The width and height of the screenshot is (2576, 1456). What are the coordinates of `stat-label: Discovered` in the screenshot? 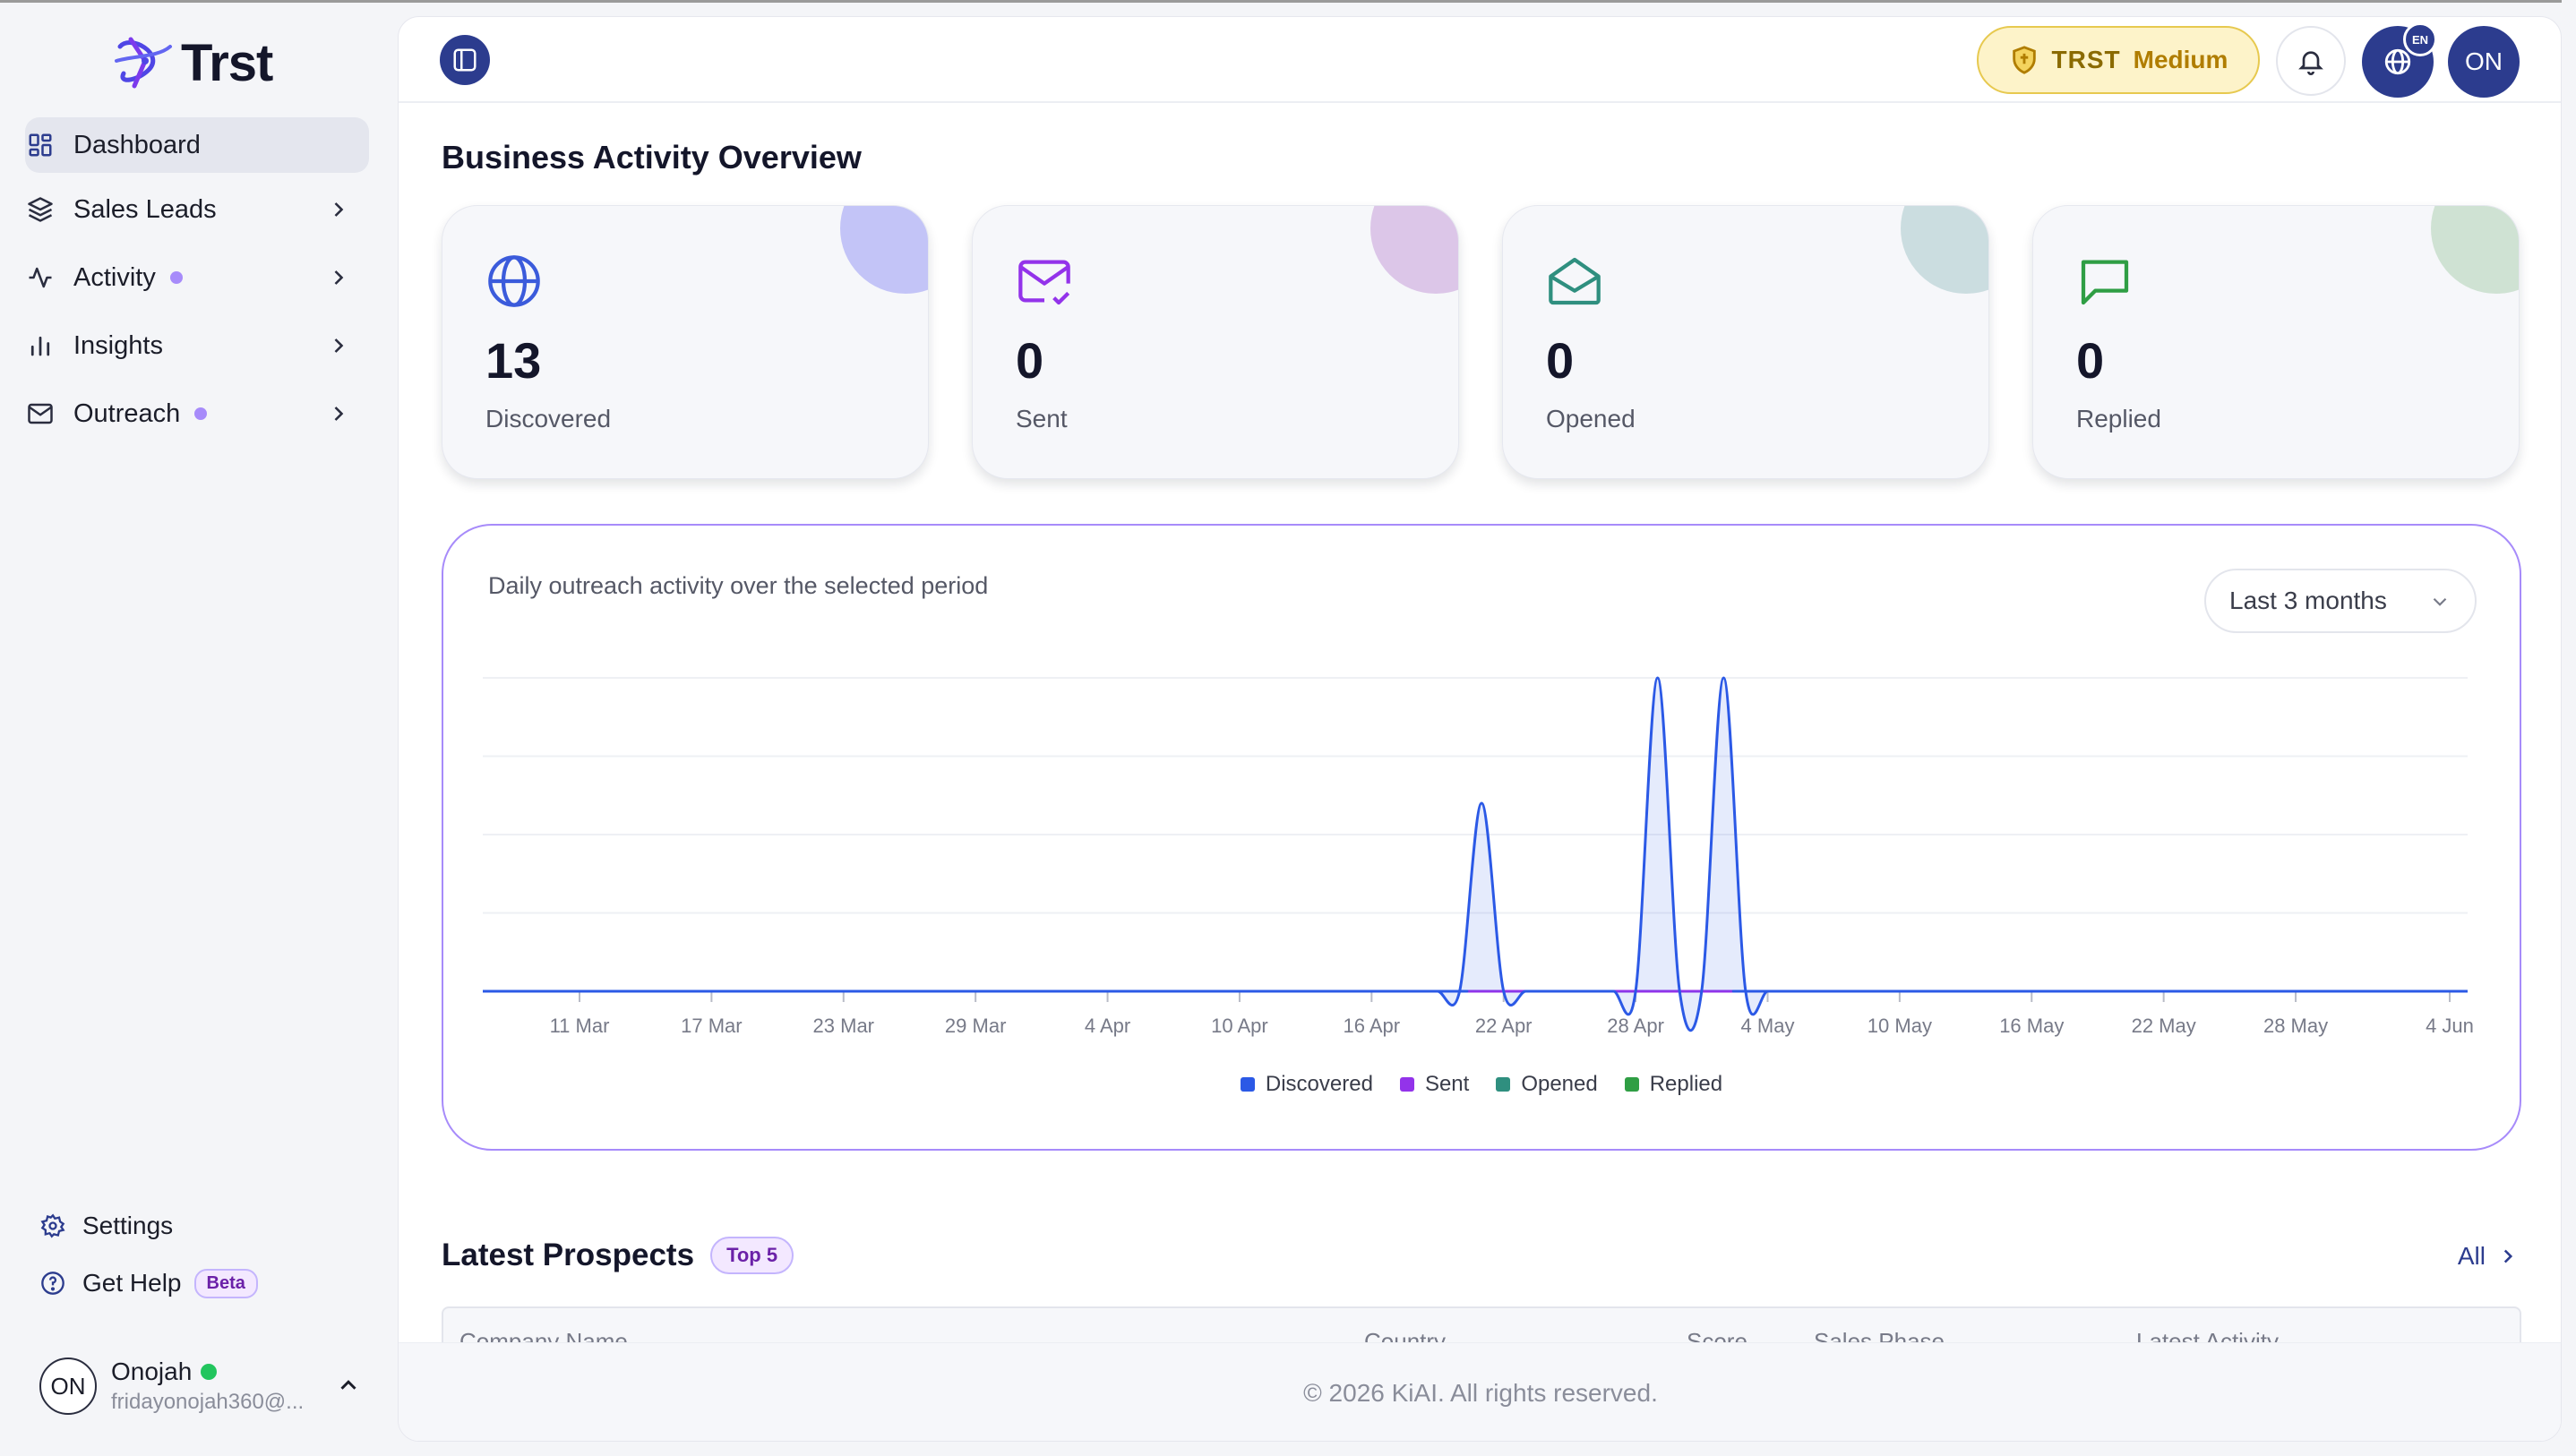 It's located at (548, 419).